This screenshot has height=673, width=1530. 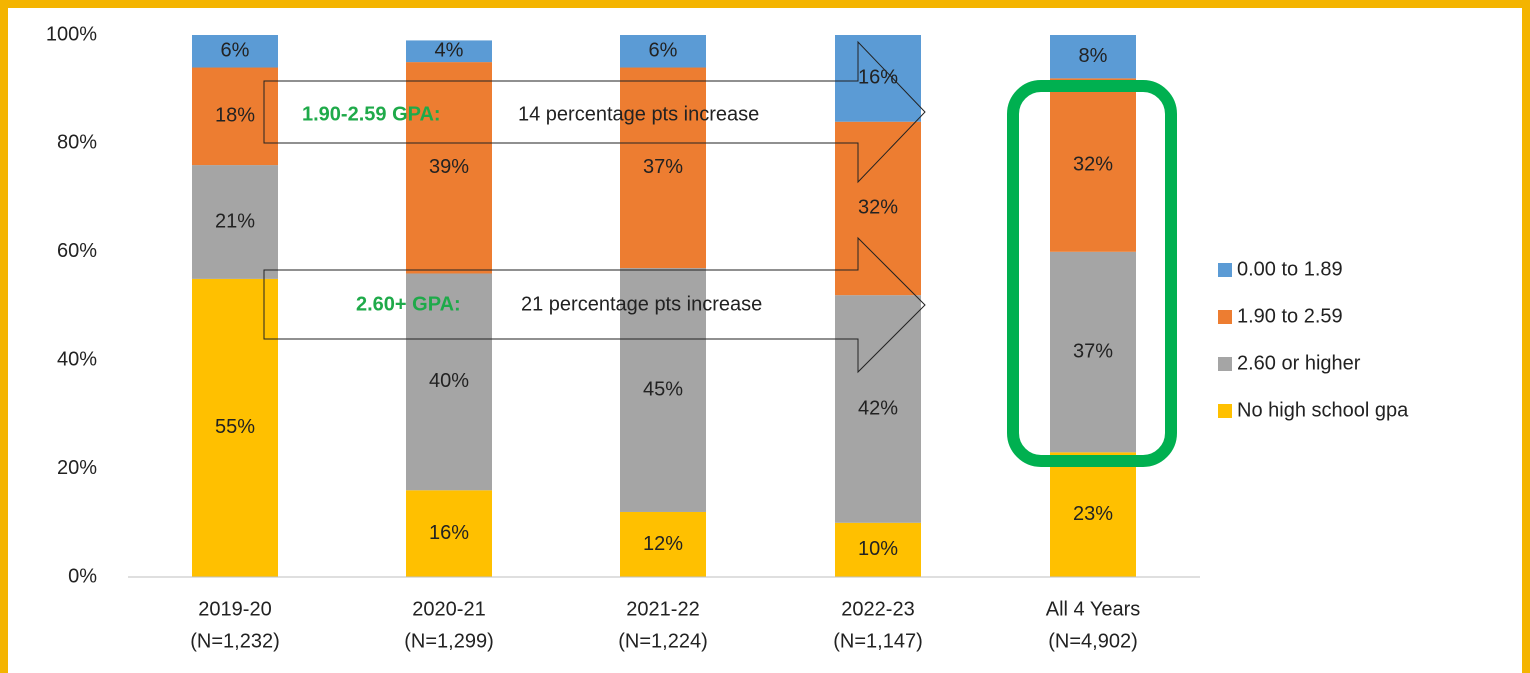 What do you see at coordinates (448, 609) in the screenshot?
I see `x-tick-label: 2020-21` at bounding box center [448, 609].